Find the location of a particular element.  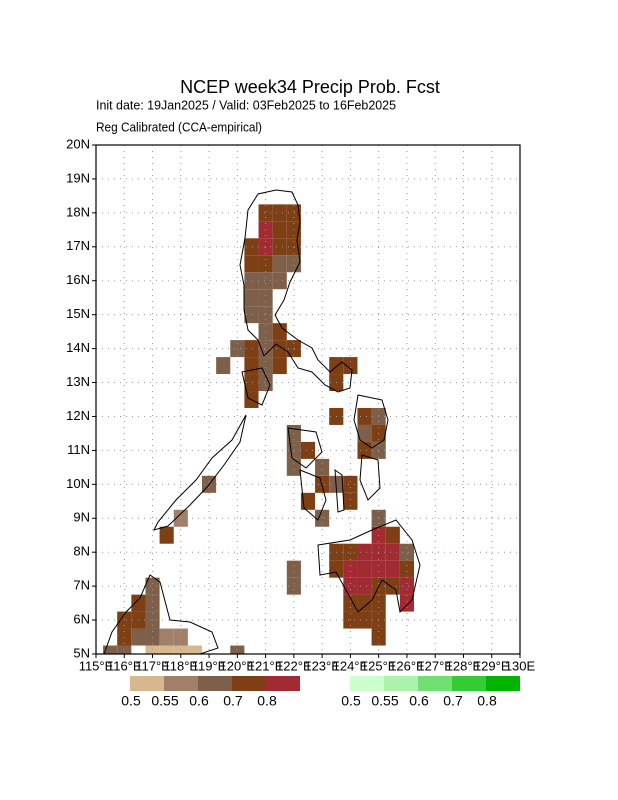

legend: 0.5 0.55 0.6 0.7 0.8 0.5 0.55 0.6 0.7 0.8 is located at coordinates (320, 692).